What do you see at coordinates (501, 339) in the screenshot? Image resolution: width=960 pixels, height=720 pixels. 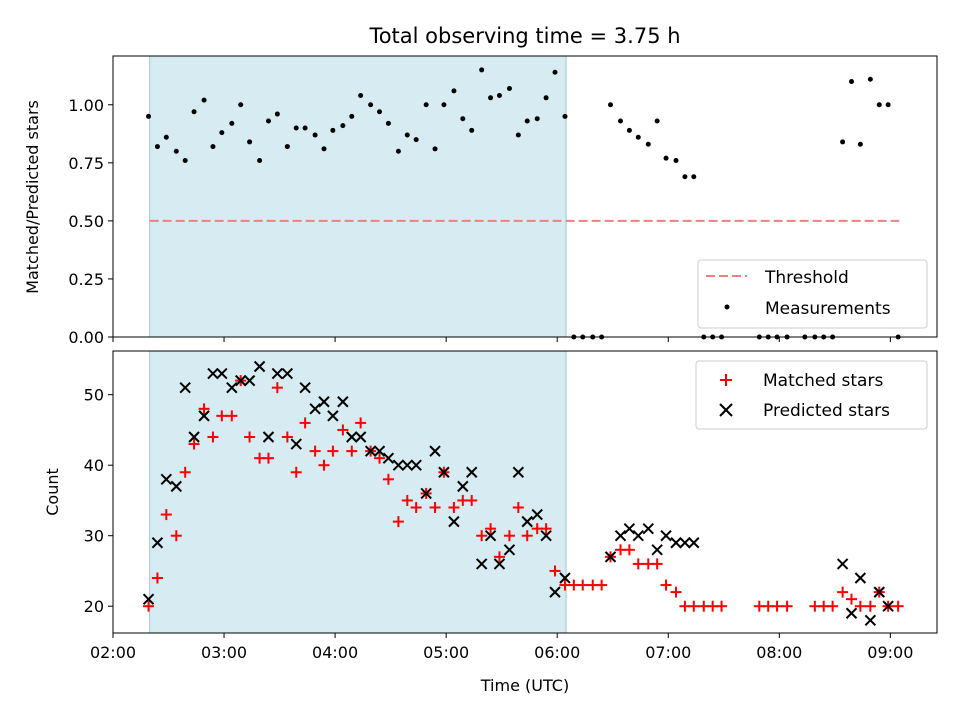 I see `top-x-ticks` at bounding box center [501, 339].